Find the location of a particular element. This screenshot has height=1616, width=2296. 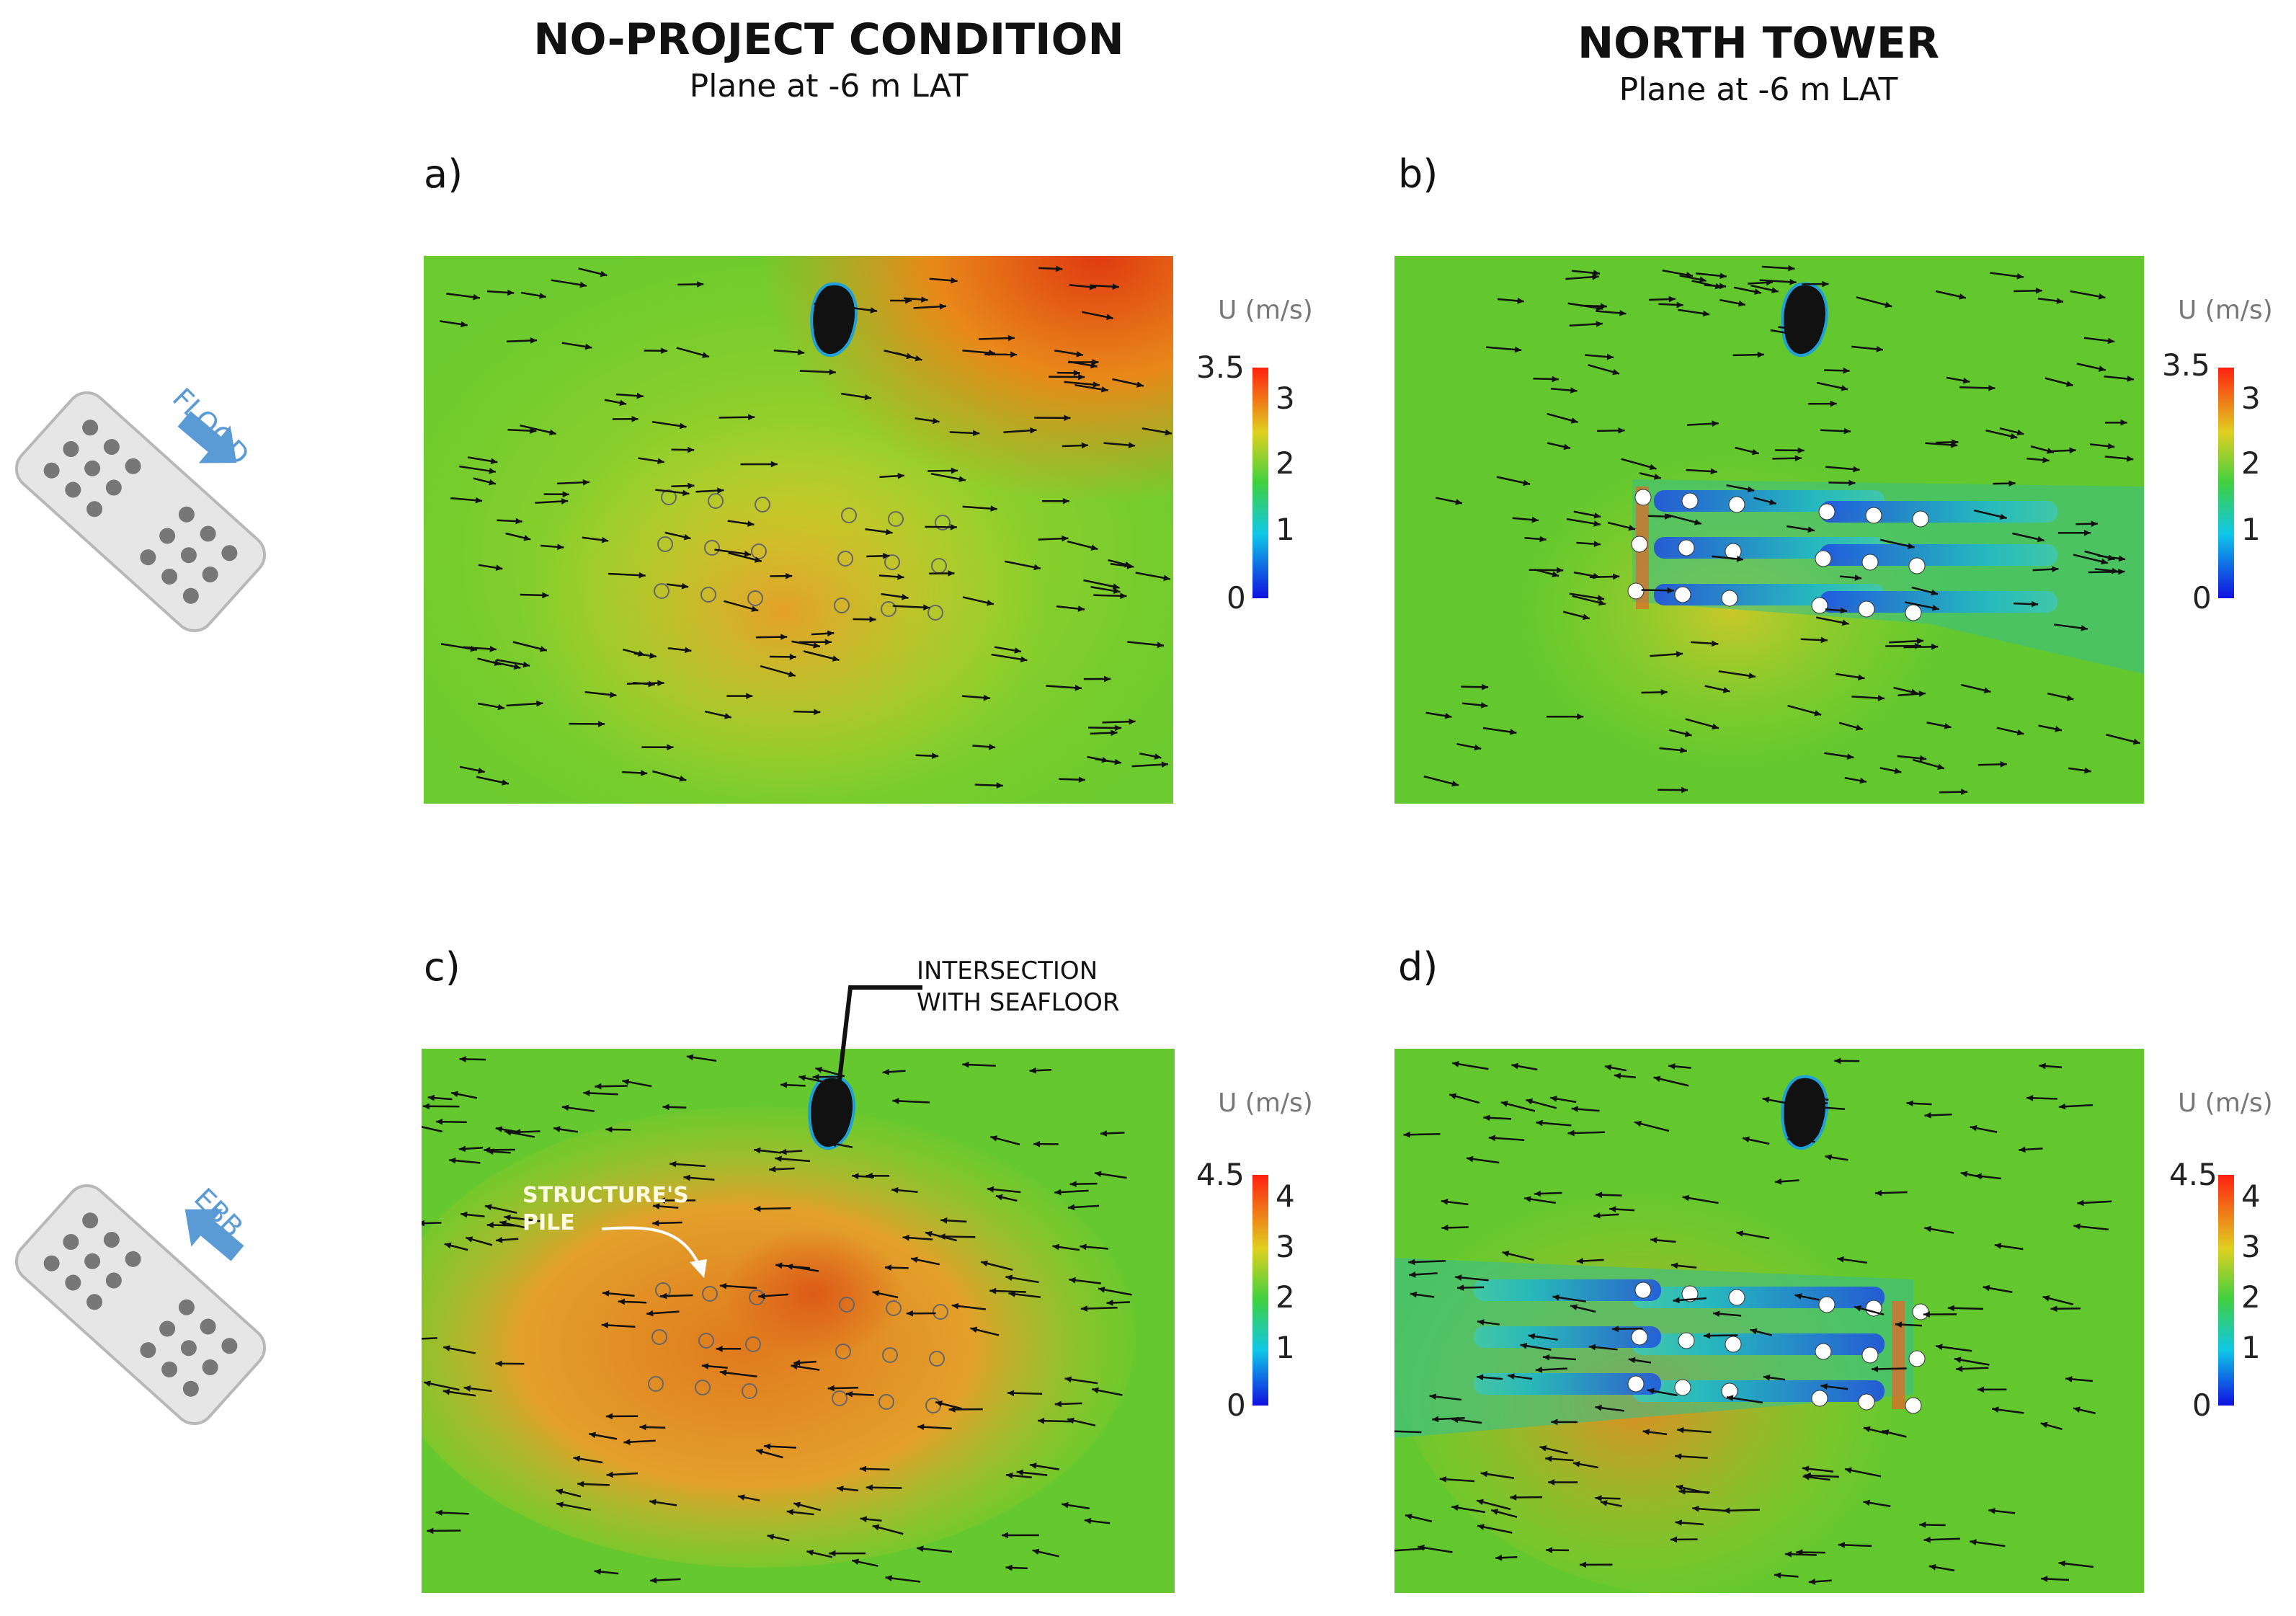

ebb-structure-legend is located at coordinates (140, 1305).